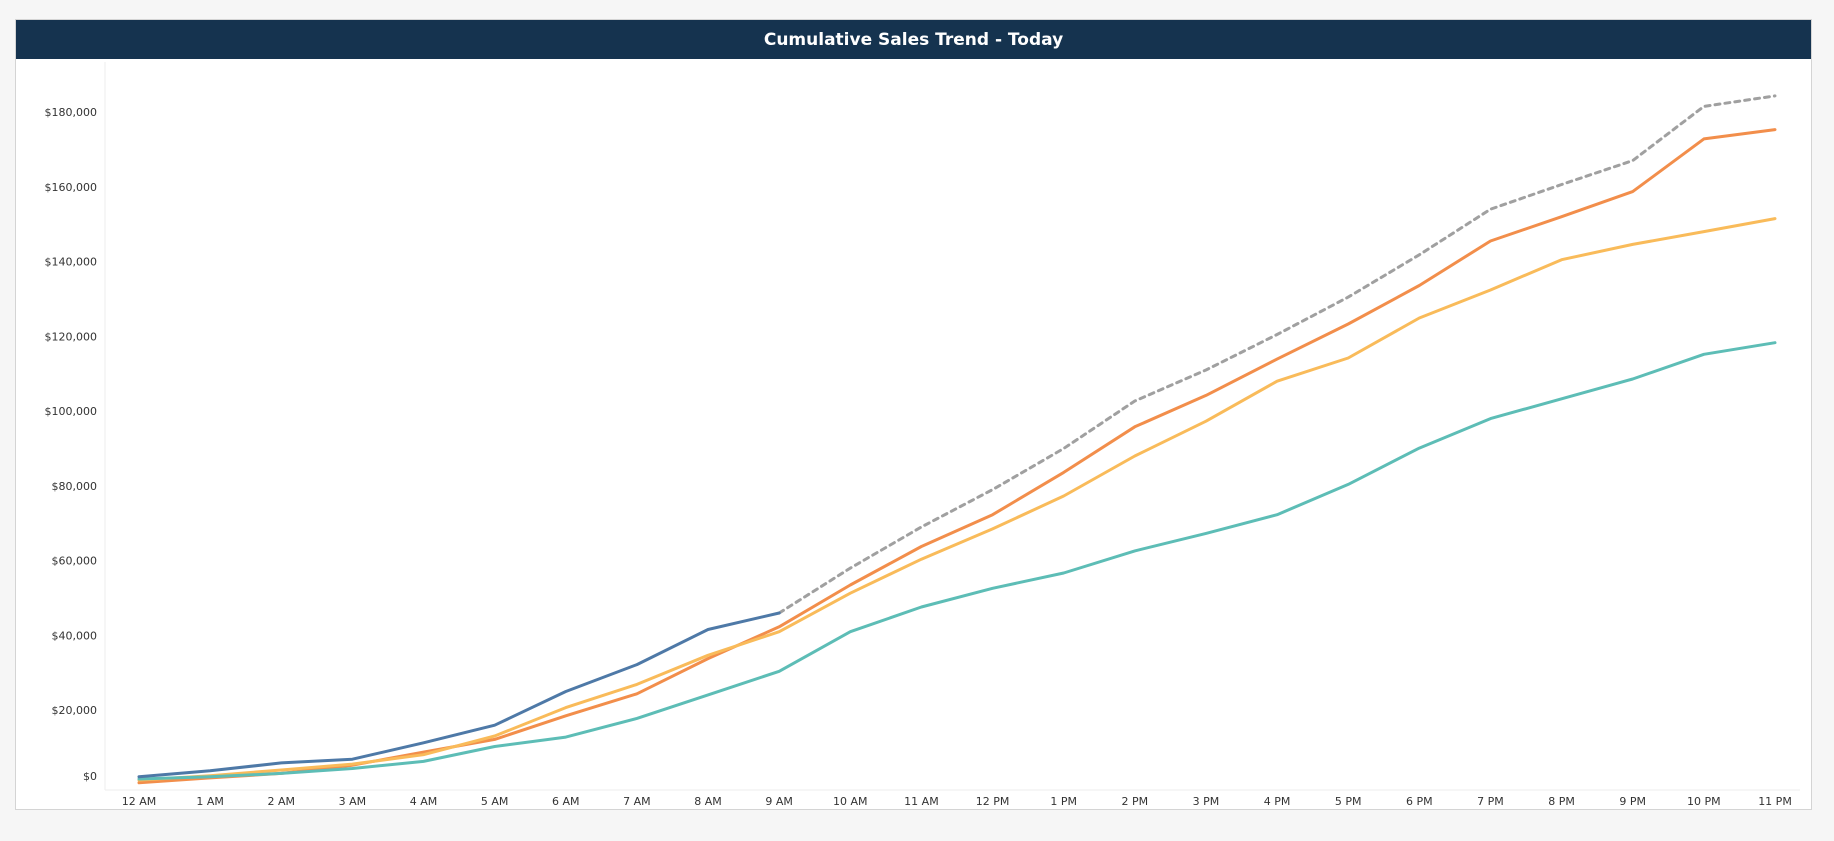  What do you see at coordinates (1632, 801) in the screenshot?
I see `x-tick-label: 9 PM` at bounding box center [1632, 801].